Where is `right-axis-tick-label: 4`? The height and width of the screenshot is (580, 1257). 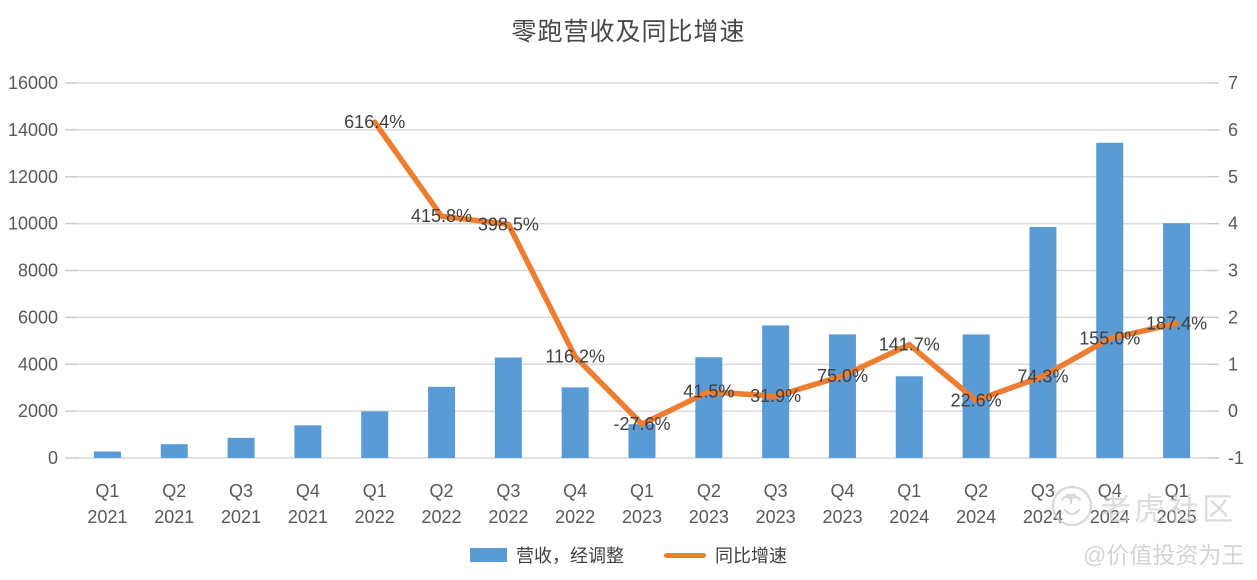
right-axis-tick-label: 4 is located at coordinates (1233, 224).